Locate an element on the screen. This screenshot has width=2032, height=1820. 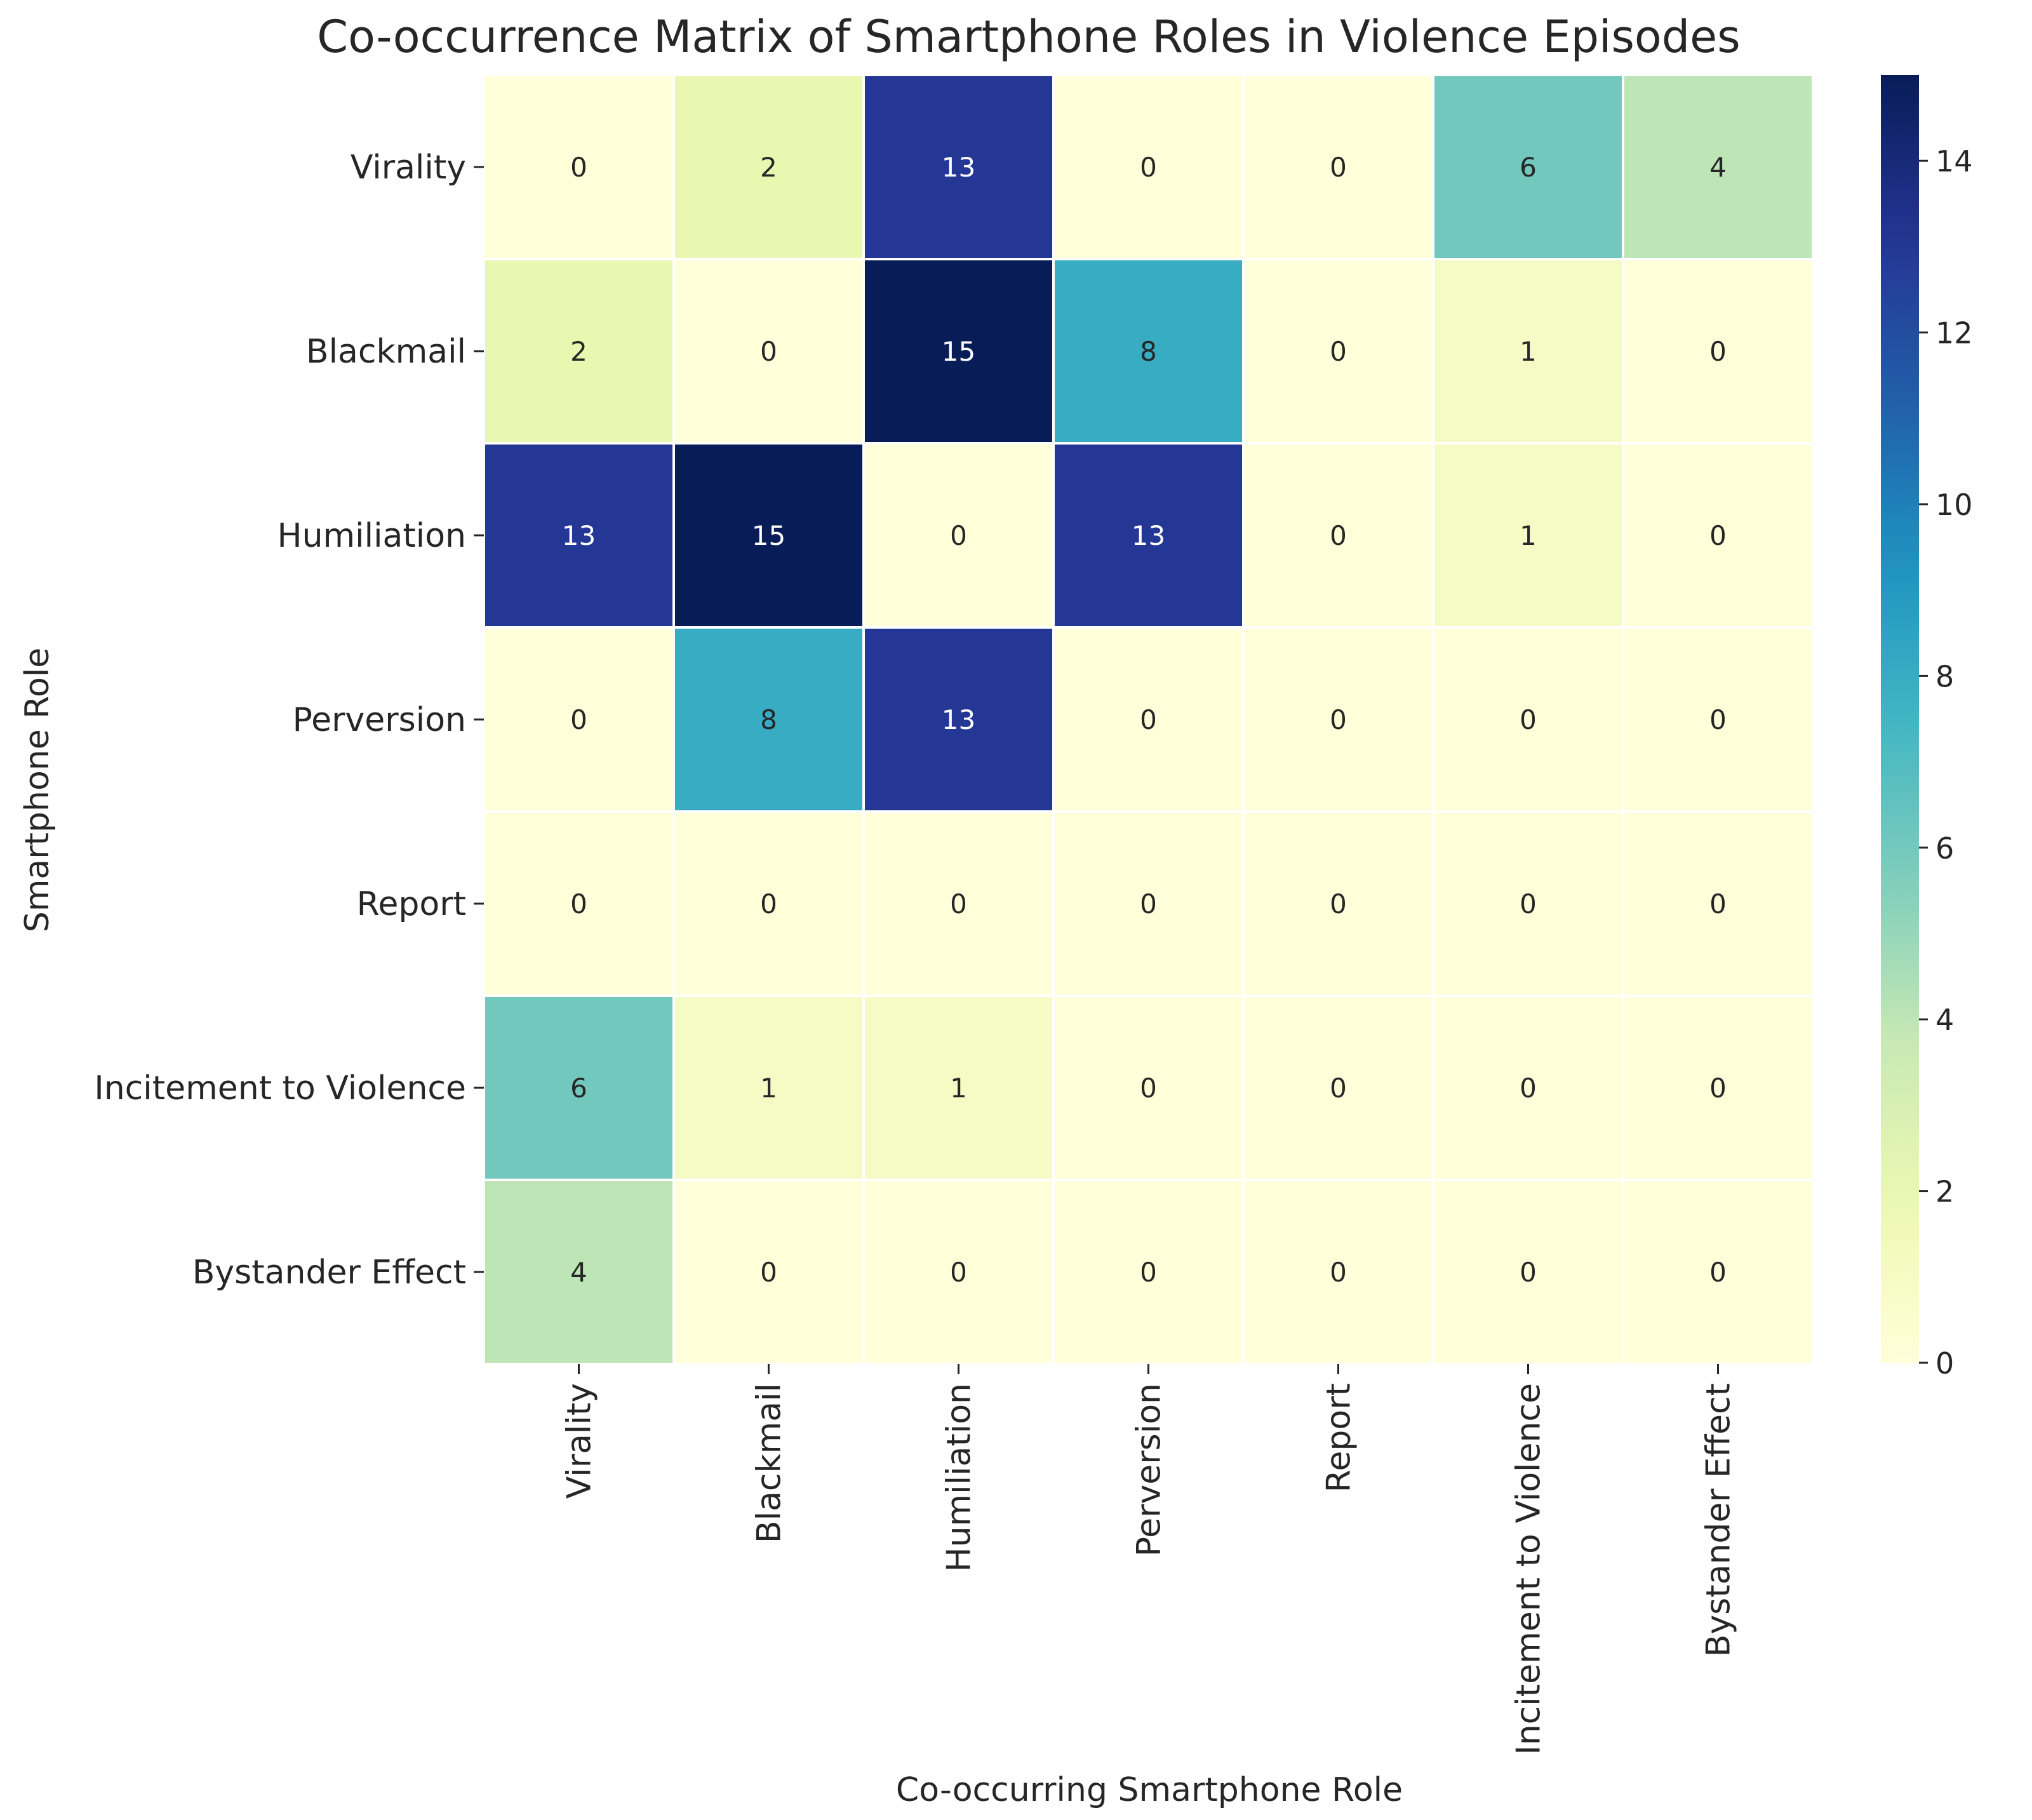
heatmap-cell-report-bystander-effect is located at coordinates (1718, 903).